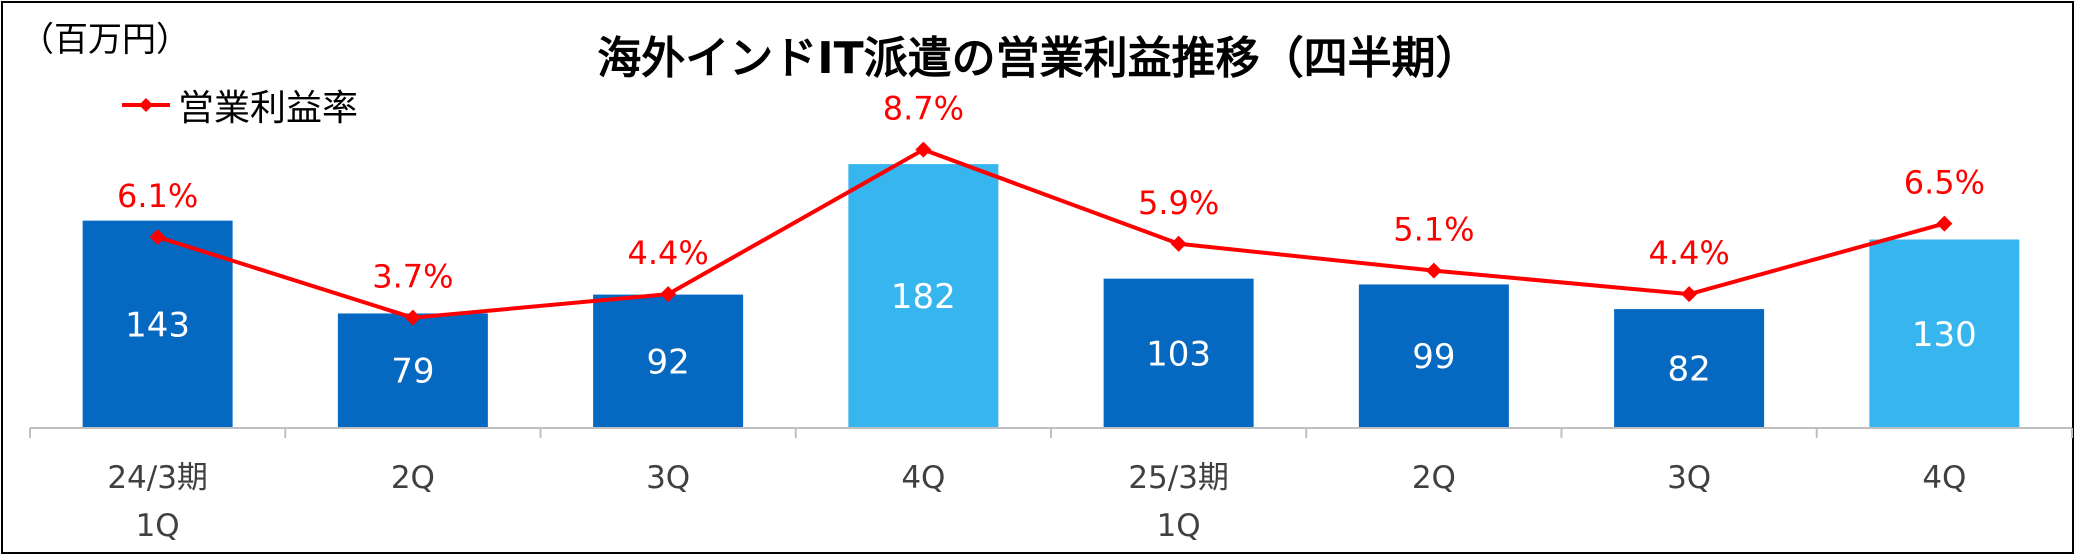 Image resolution: width=2077 pixels, height=557 pixels. I want to click on margin-label-8: 6.5%, so click(1944, 183).